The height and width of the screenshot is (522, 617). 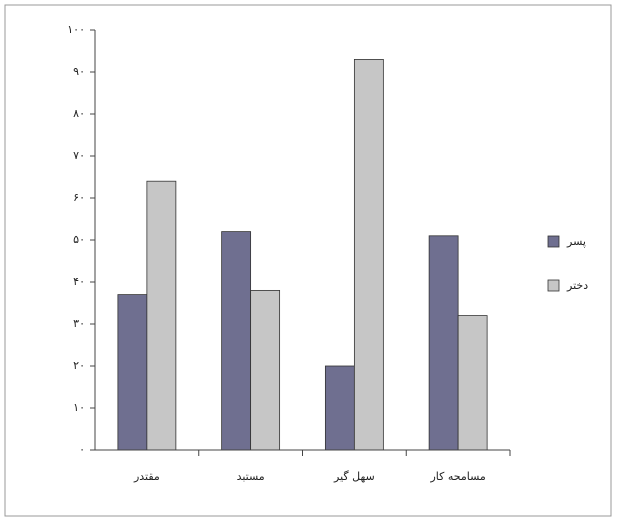 What do you see at coordinates (577, 285) in the screenshot?
I see `legend-label: دختر` at bounding box center [577, 285].